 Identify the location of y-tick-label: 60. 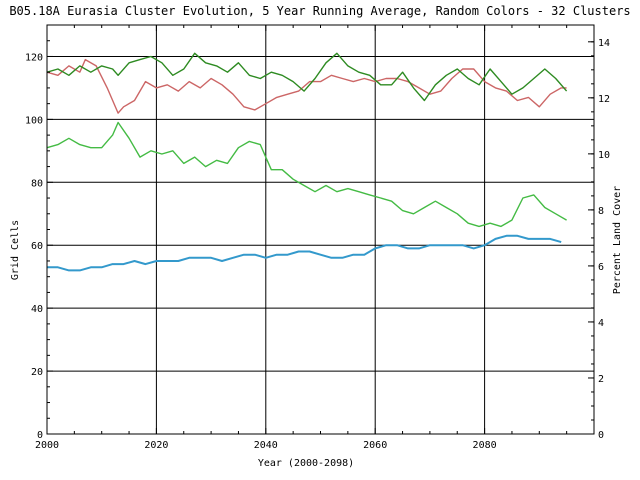
(37, 246).